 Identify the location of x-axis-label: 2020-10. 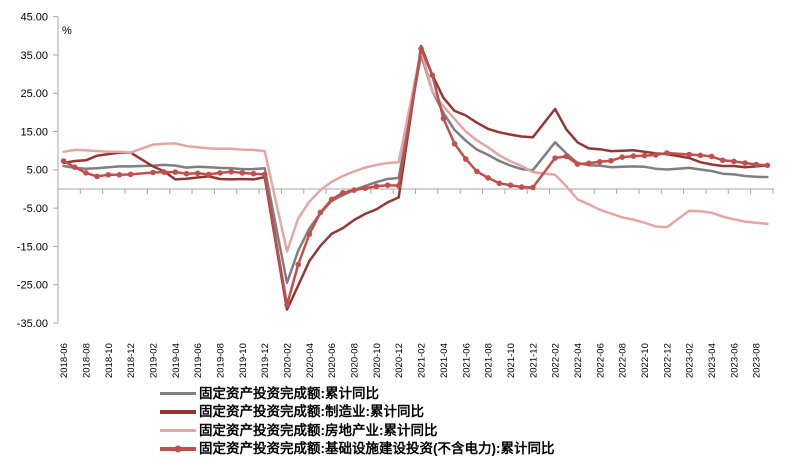
(377, 360).